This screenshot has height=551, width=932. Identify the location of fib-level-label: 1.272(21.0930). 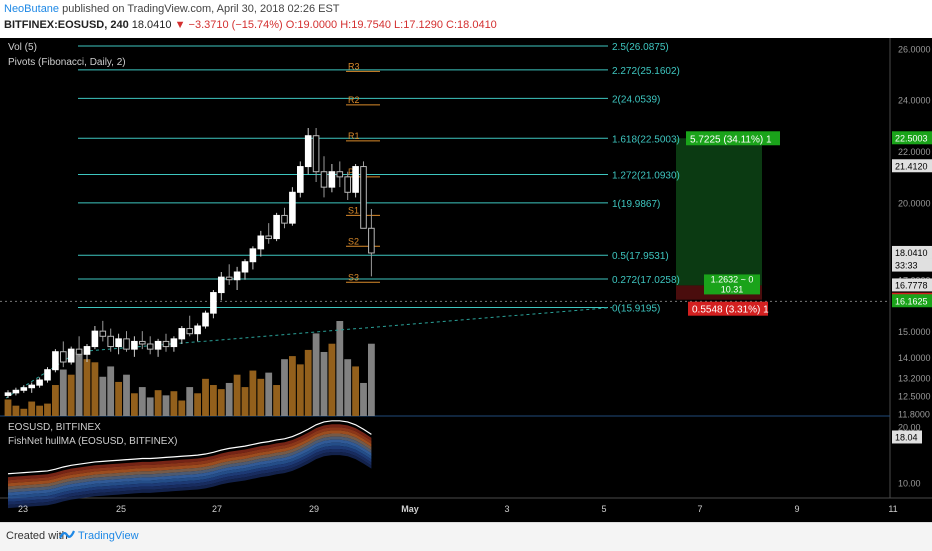
(646, 175).